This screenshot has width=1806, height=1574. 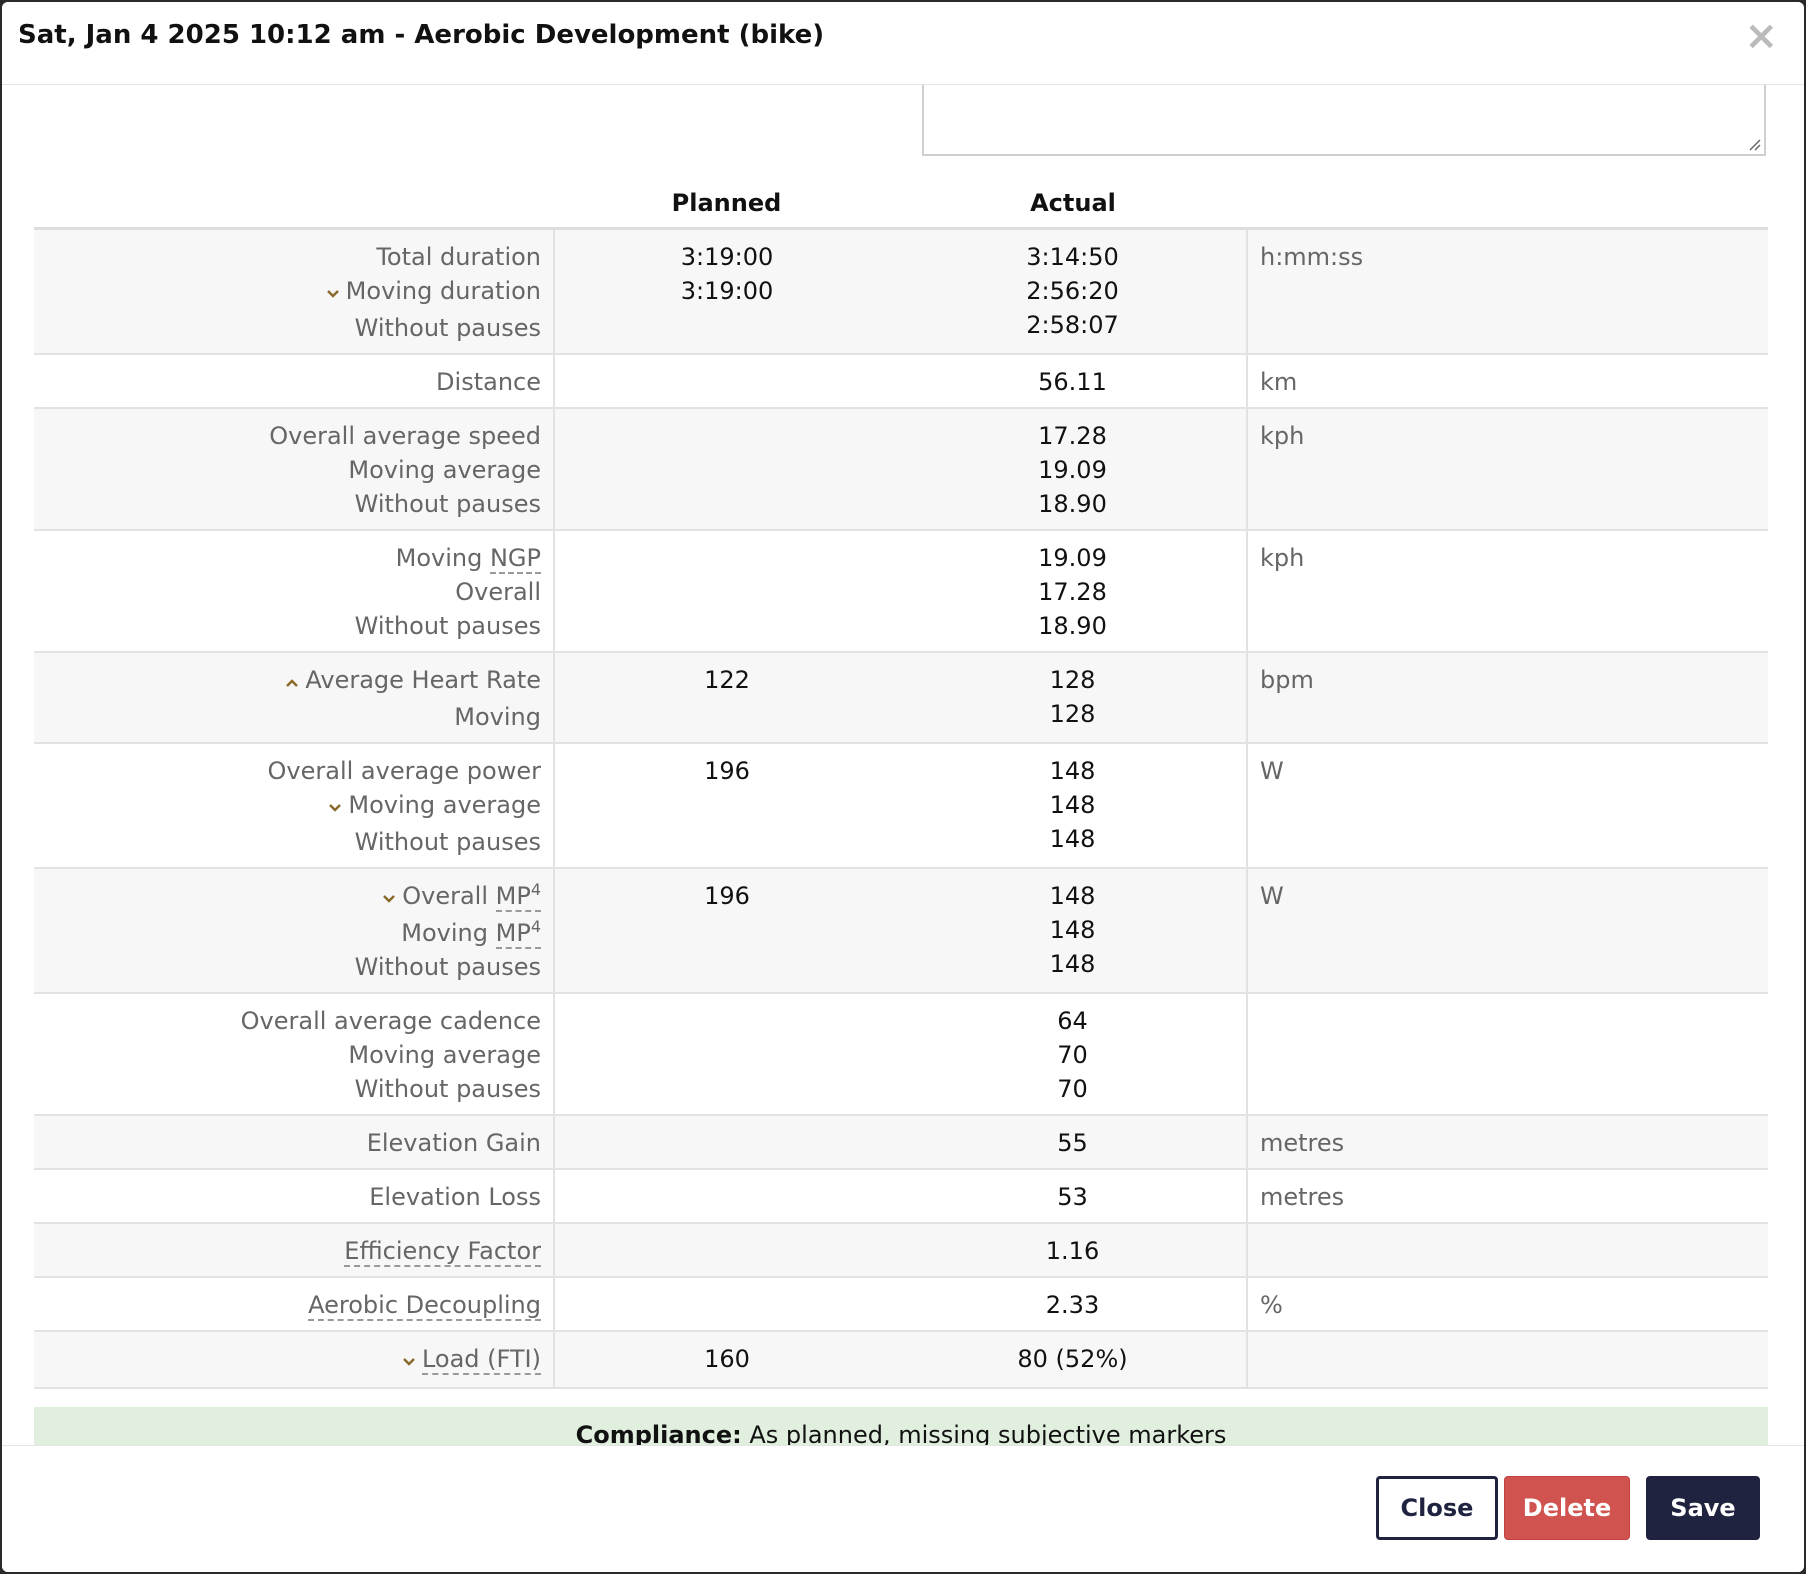 I want to click on overall-mp4-toggle: Overall MP4, so click(x=293, y=897).